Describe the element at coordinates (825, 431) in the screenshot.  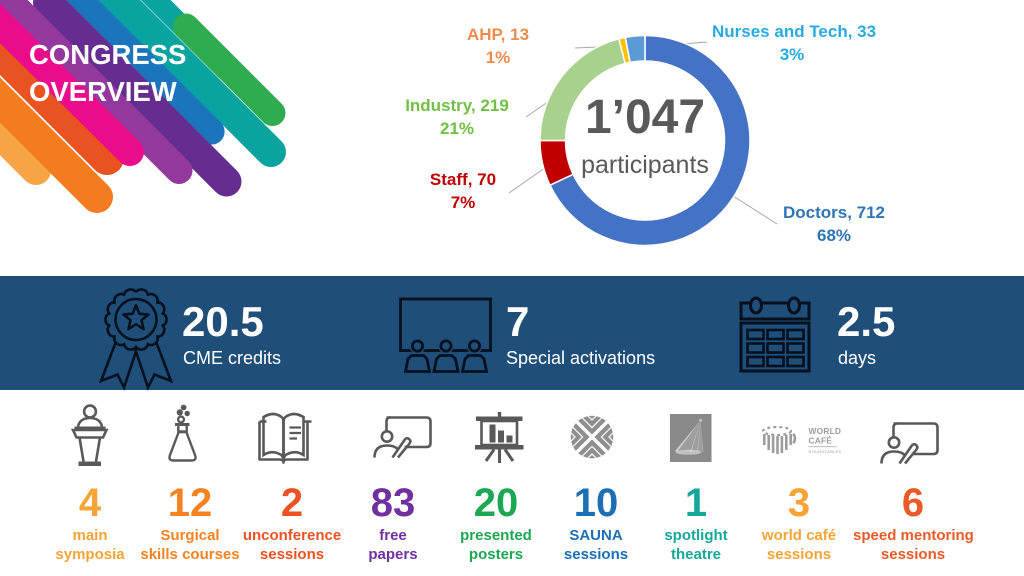
I see `svg-text: WORLD` at that location.